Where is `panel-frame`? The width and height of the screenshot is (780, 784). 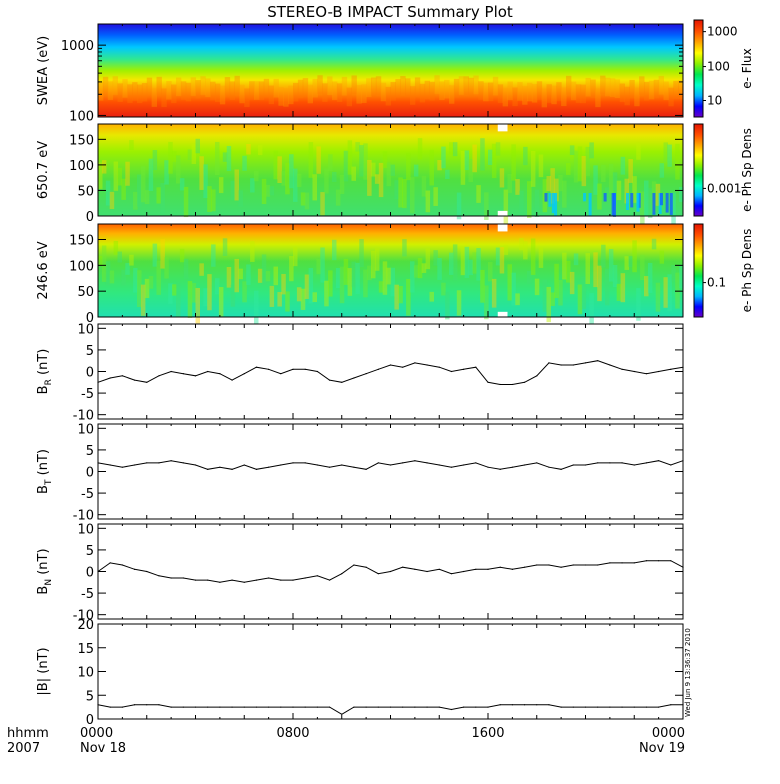 panel-frame is located at coordinates (390, 471).